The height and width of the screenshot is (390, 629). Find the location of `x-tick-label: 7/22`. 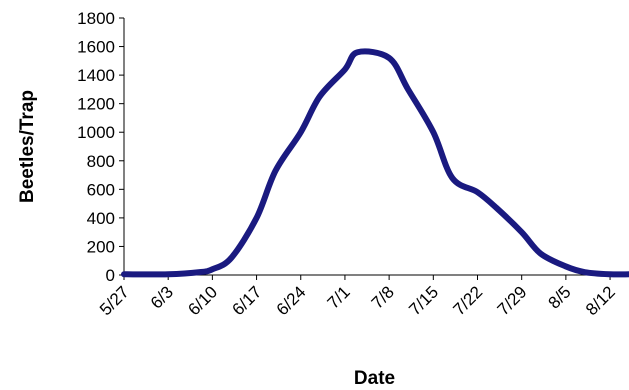

x-tick-label: 7/22 is located at coordinates (467, 300).